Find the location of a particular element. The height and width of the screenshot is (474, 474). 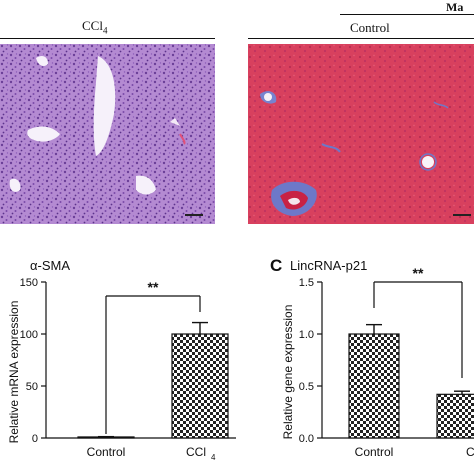

chart-b-x-label-ccl4: CCl is located at coordinates (196, 452).